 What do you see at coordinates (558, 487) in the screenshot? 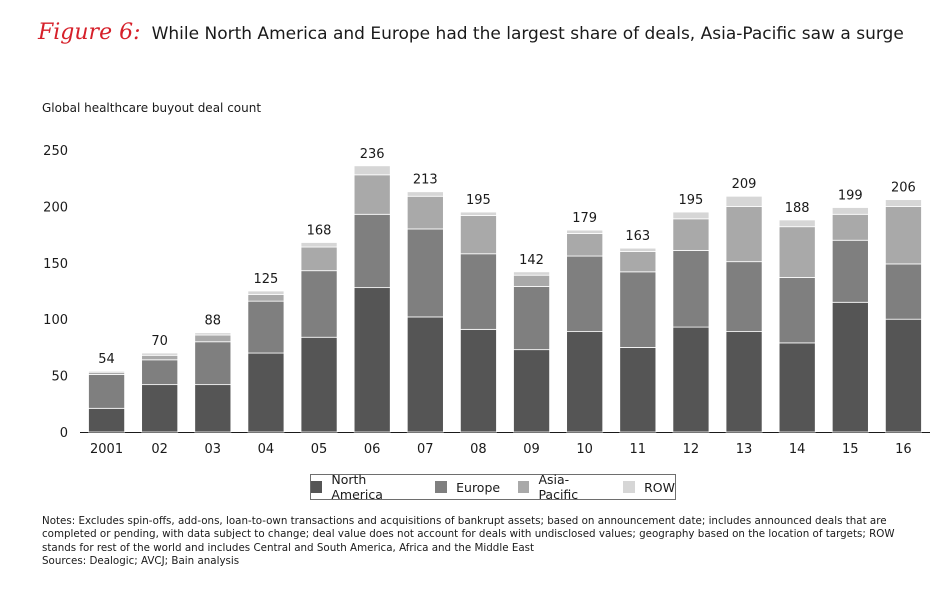
I see `legend-label: Asia-Pacific` at bounding box center [558, 487].